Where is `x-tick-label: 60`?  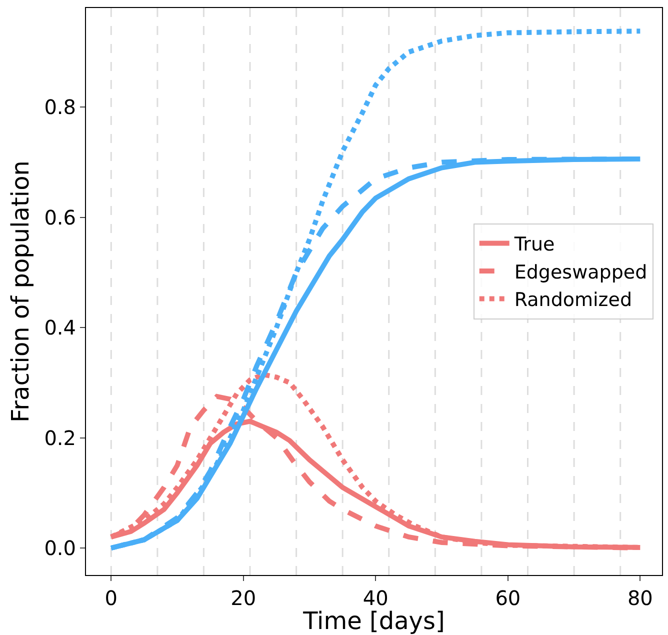
x-tick-label: 60 is located at coordinates (508, 598).